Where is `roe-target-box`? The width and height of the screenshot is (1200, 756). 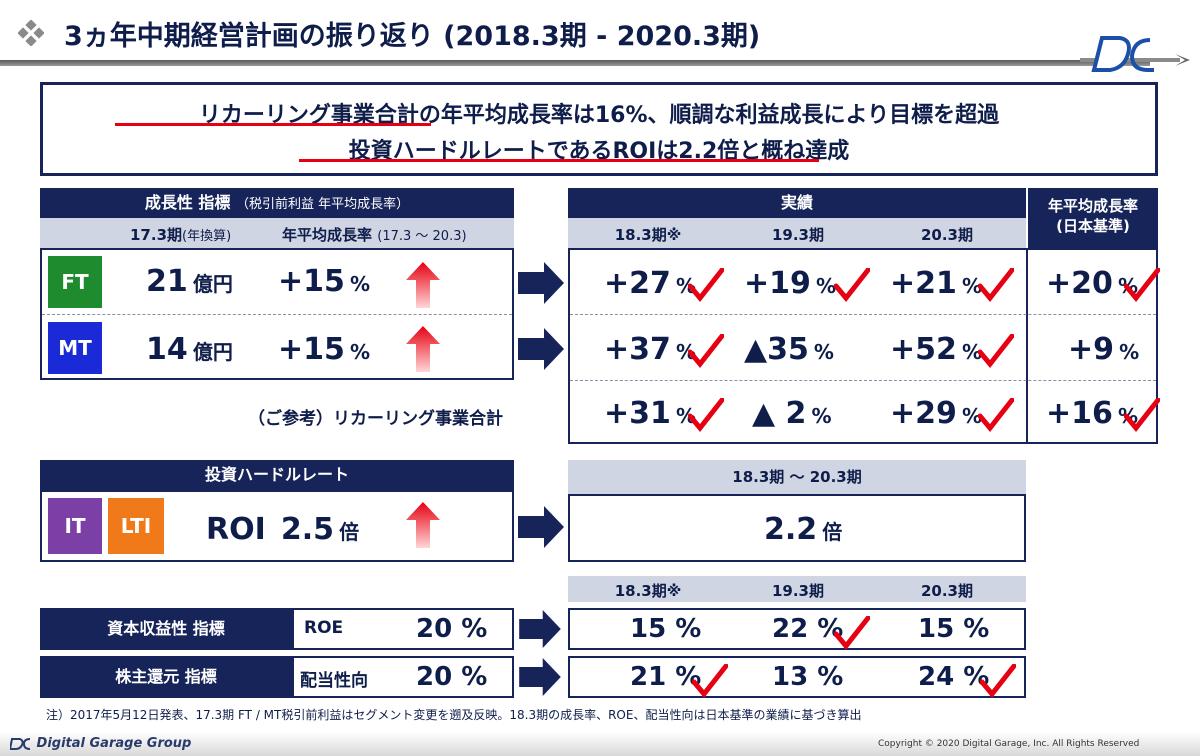 roe-target-box is located at coordinates (403, 629).